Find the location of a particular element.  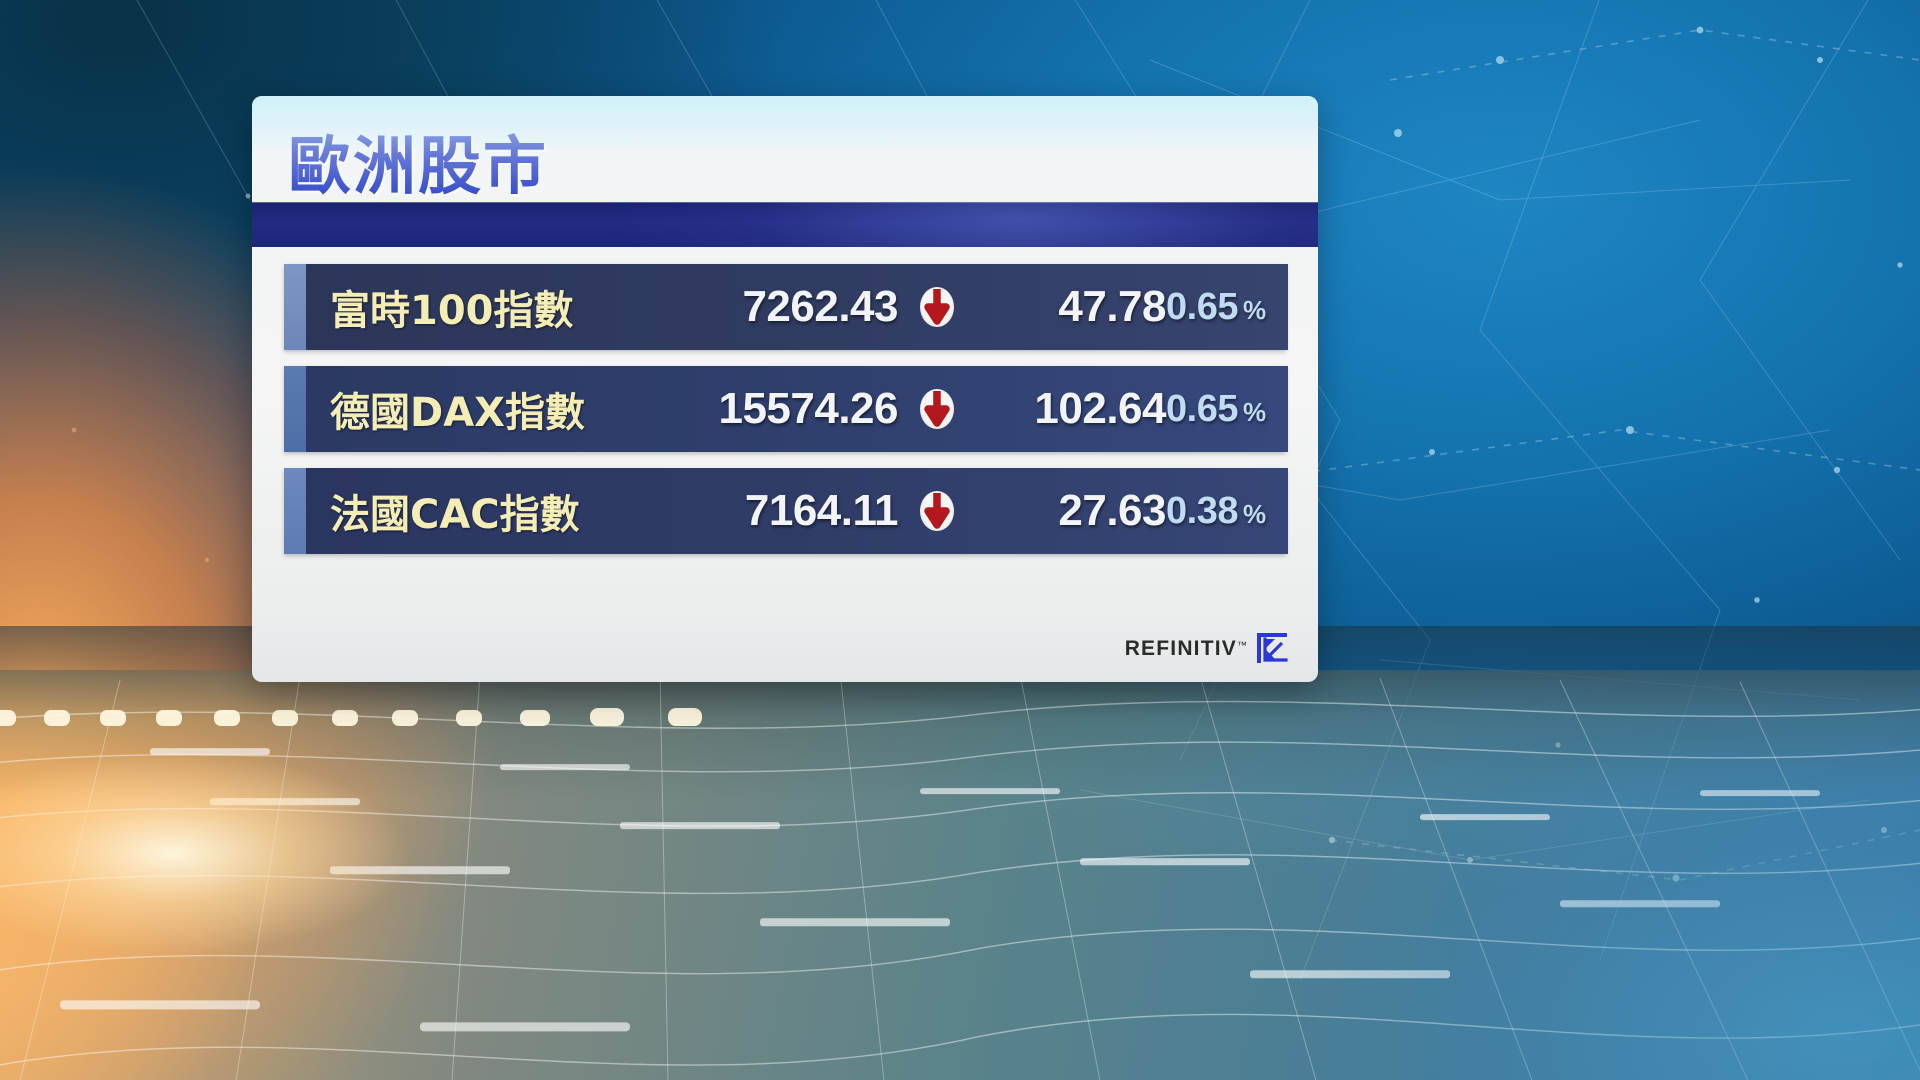

refinitiv-logo: REFINITIV™ is located at coordinates (1207, 649).